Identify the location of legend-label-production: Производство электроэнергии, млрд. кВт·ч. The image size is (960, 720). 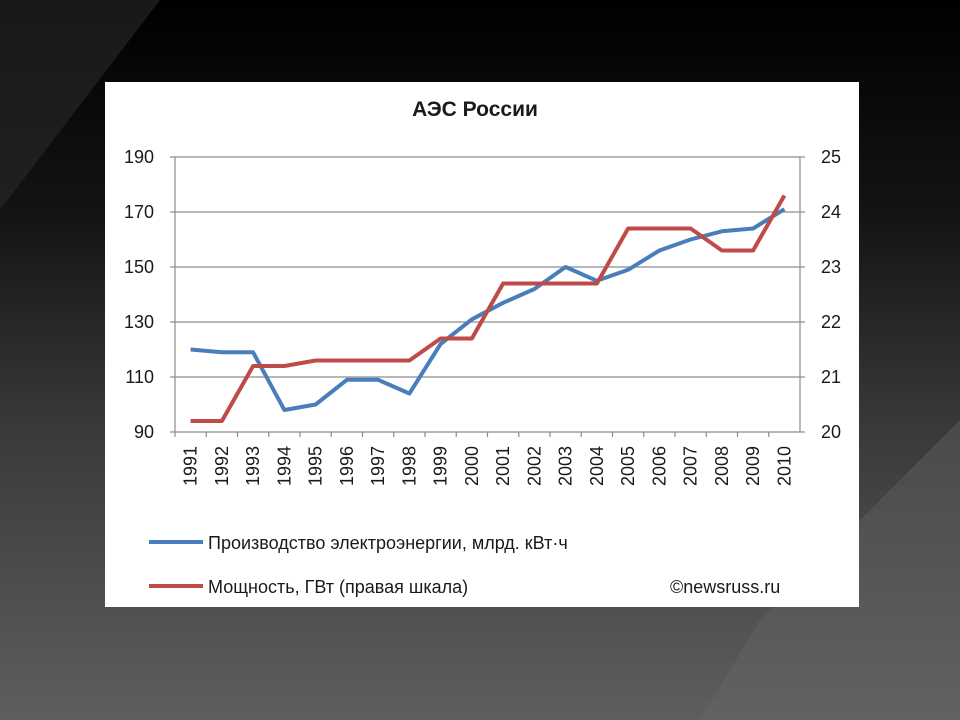
(388, 543).